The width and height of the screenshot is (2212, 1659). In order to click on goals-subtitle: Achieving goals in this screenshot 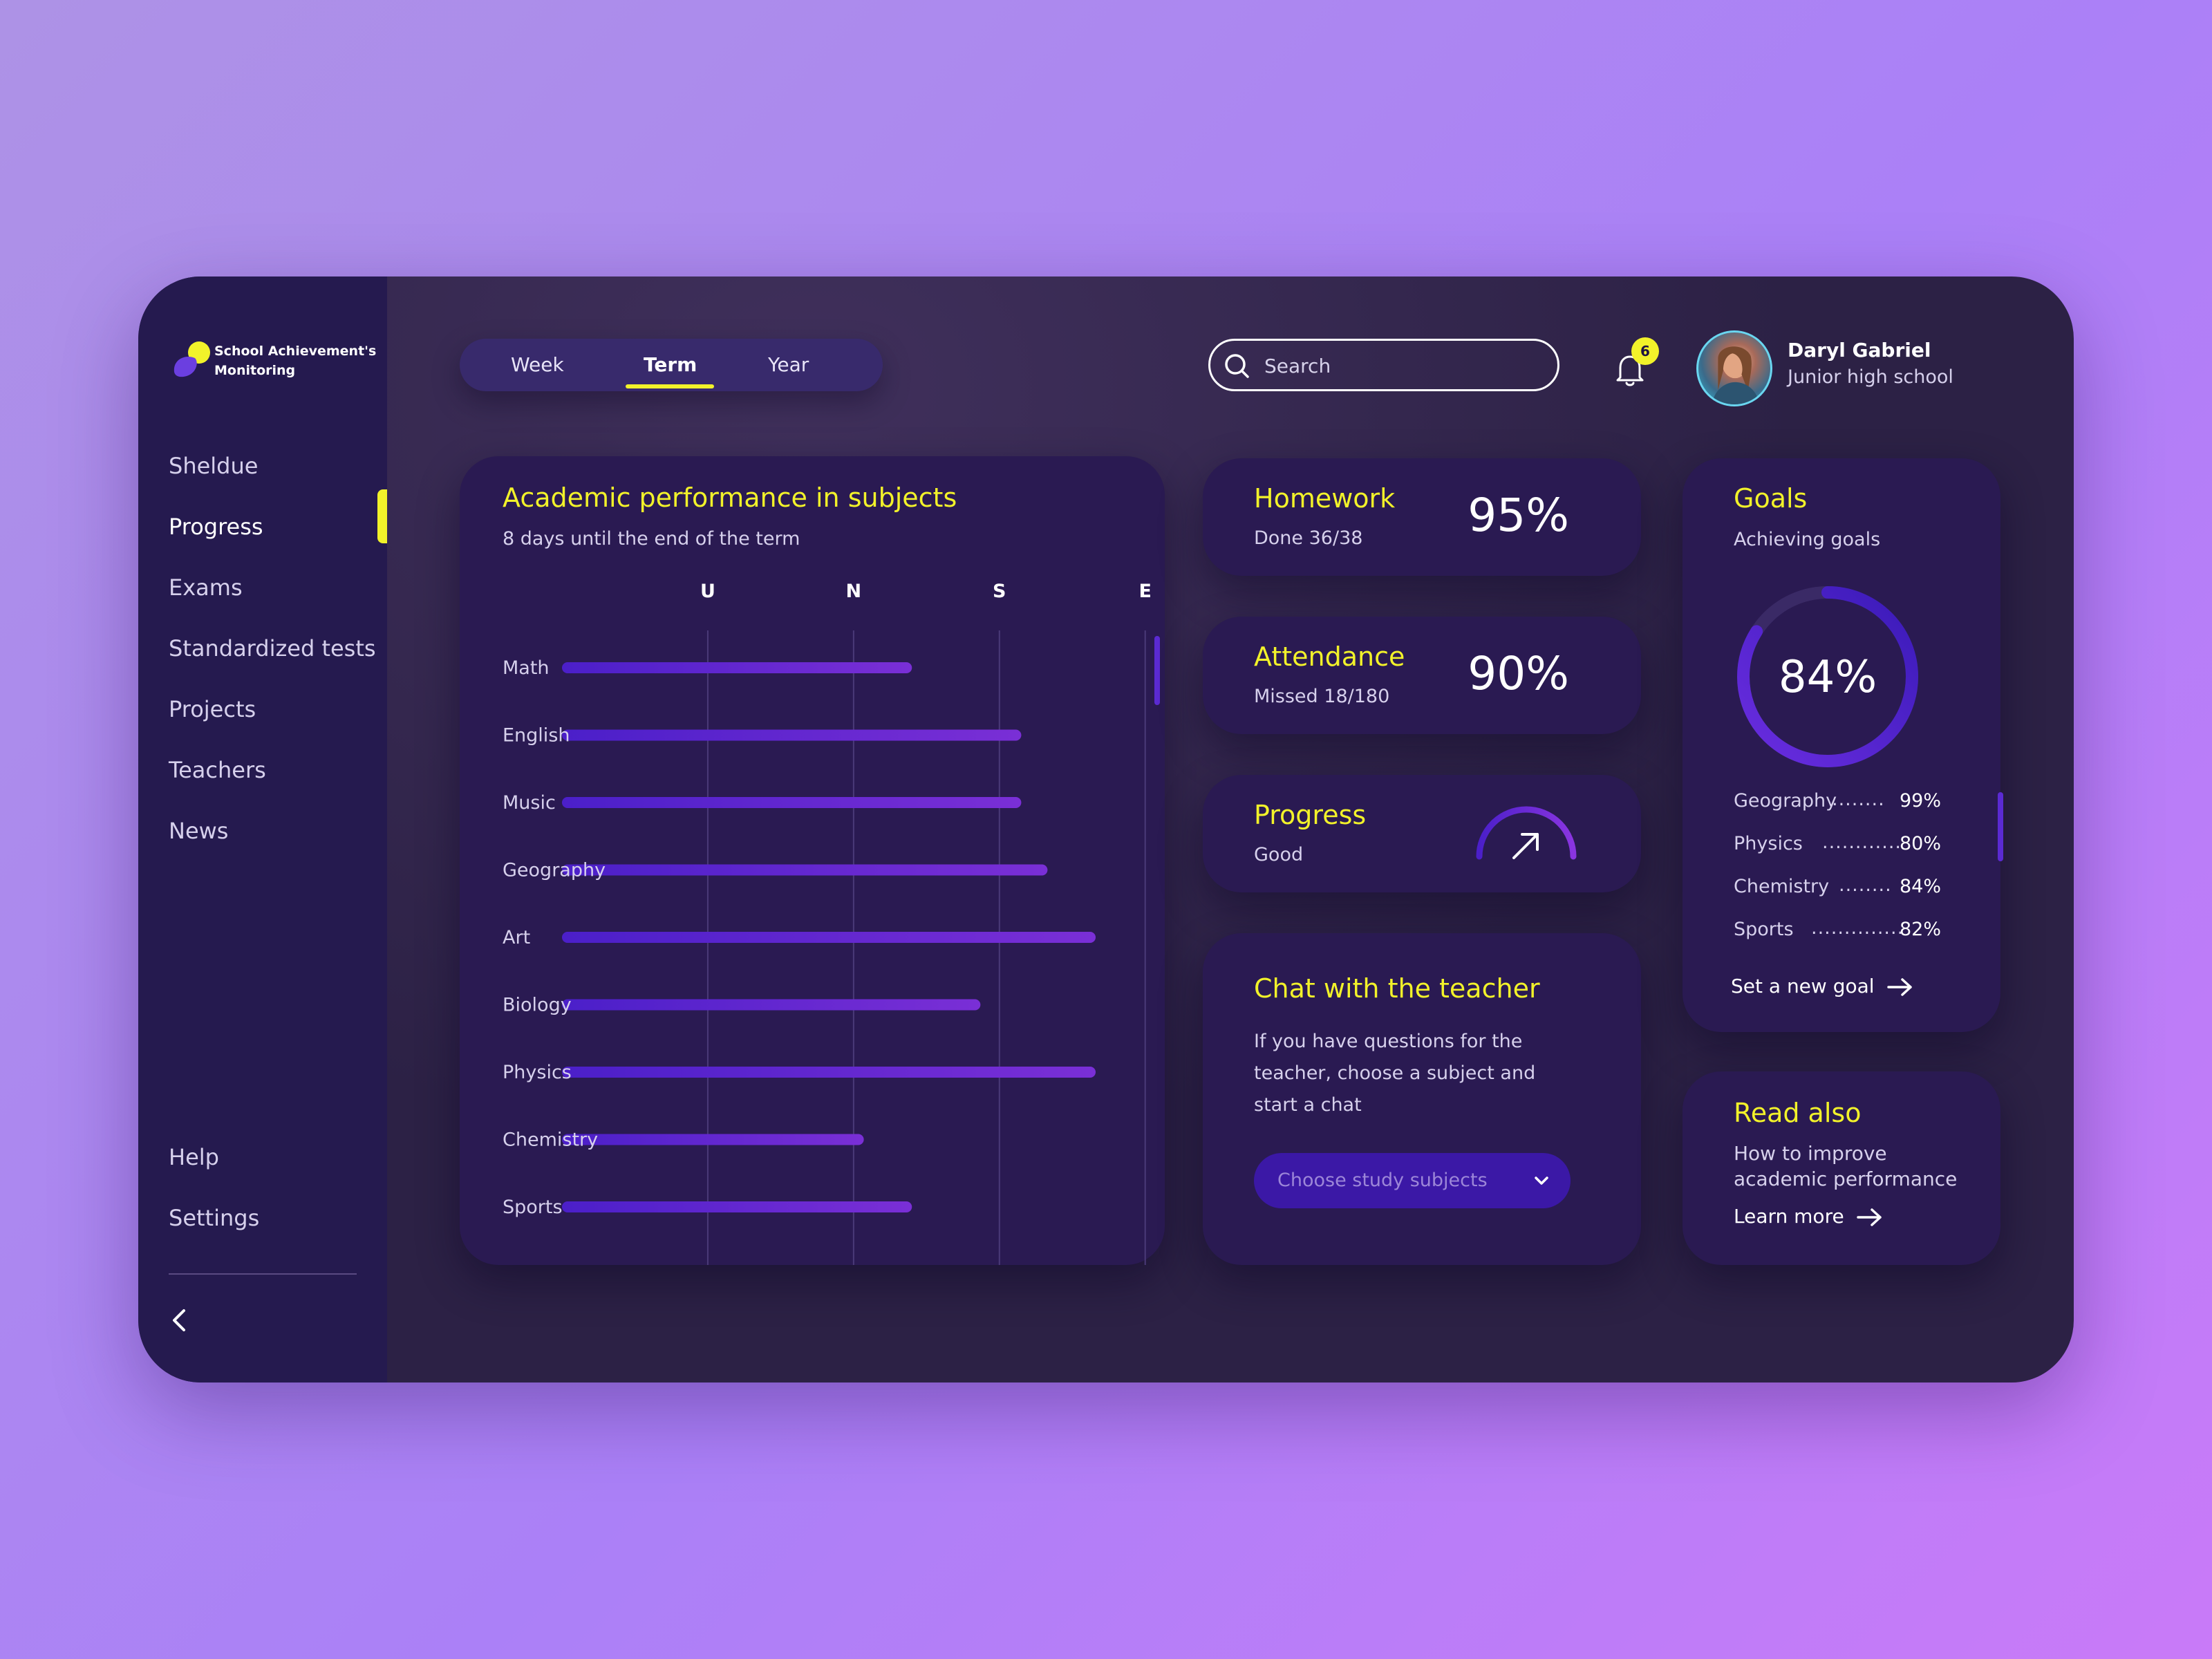, I will do `click(1807, 540)`.